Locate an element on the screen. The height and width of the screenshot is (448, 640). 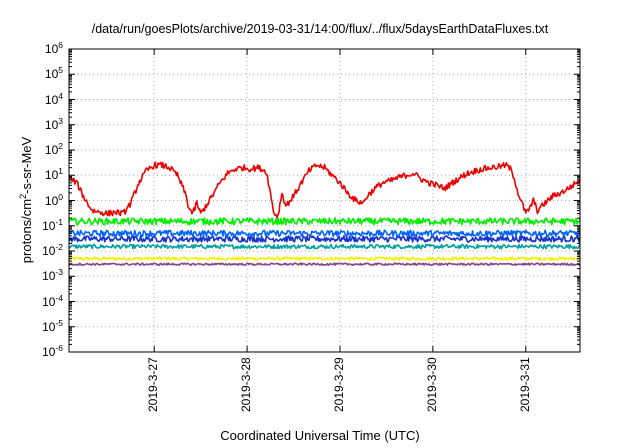
x-axis-label: Coordinated Universal Time (UTC) is located at coordinates (320, 435).